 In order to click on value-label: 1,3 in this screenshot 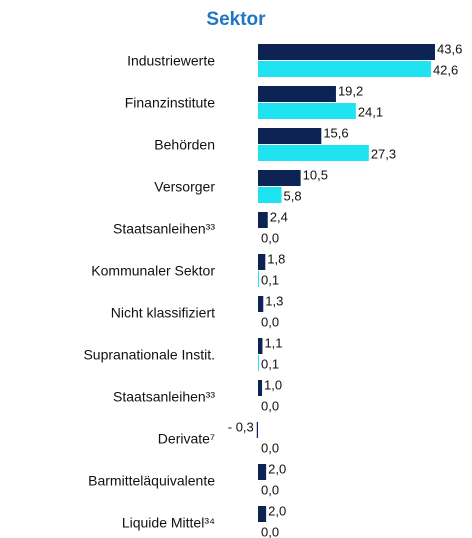, I will do `click(274, 300)`.